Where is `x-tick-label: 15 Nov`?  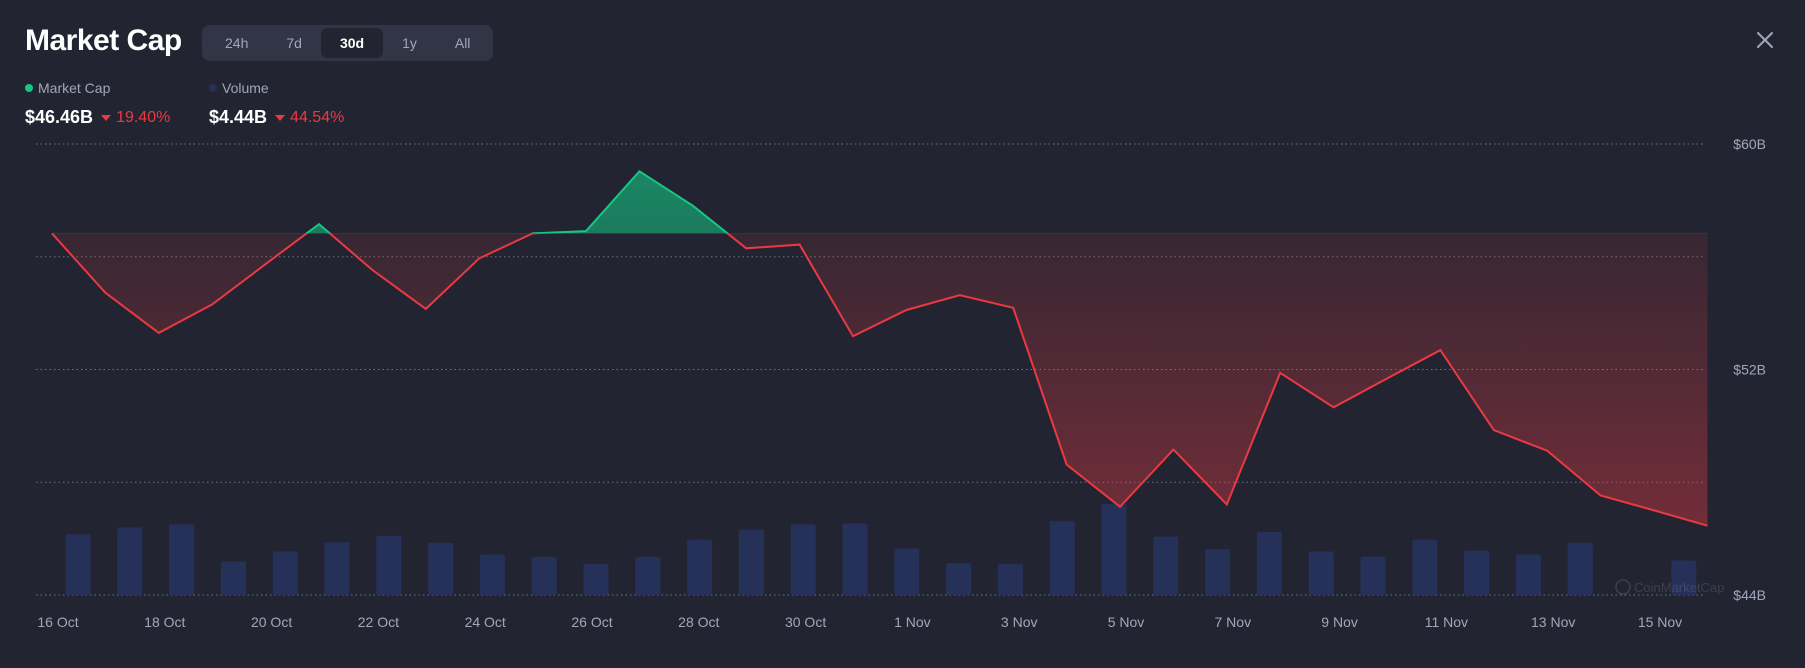 x-tick-label: 15 Nov is located at coordinates (1660, 622).